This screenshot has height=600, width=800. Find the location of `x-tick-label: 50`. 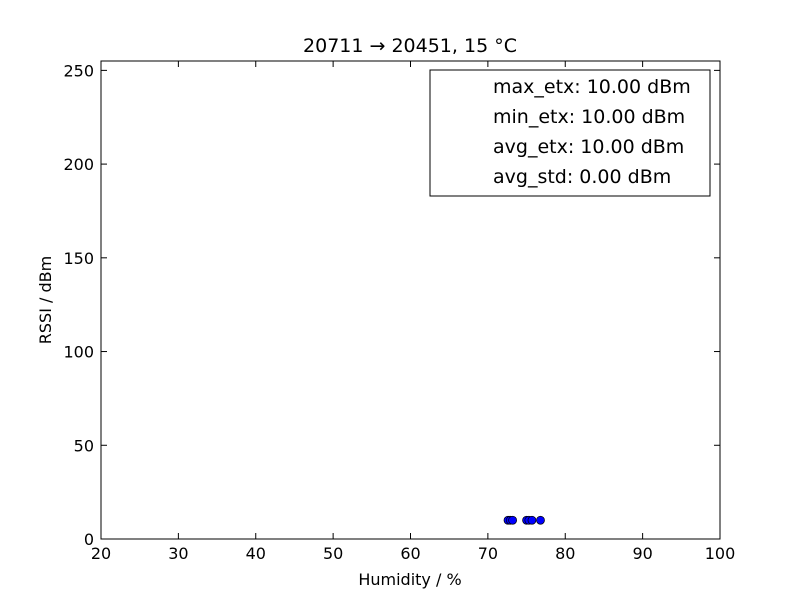

x-tick-label: 50 is located at coordinates (333, 553).